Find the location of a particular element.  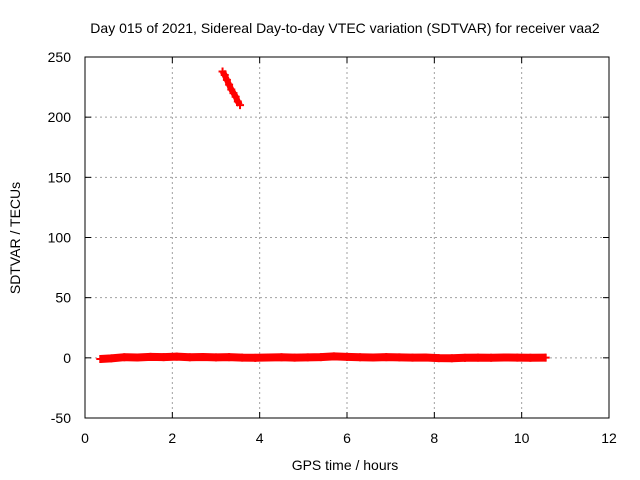

x-tick-label: 8 is located at coordinates (434, 438).